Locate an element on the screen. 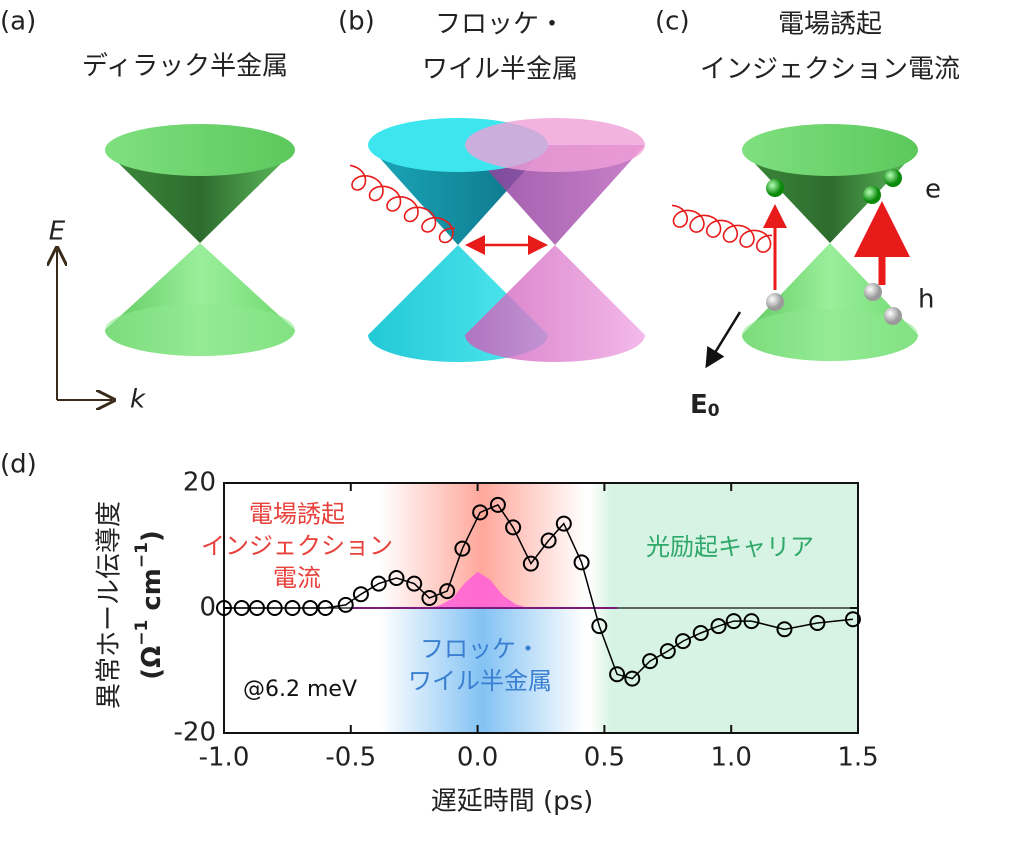 The image size is (1024, 845). annotation: 電場誘起 is located at coordinates (297, 514).